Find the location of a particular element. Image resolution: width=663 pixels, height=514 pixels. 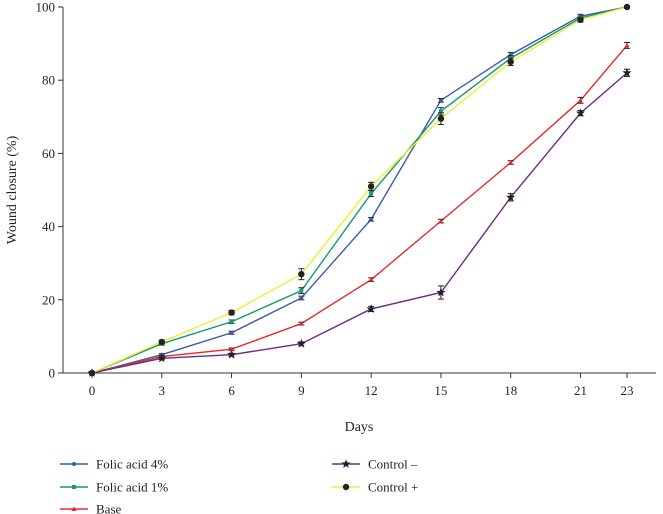

x-axis-title: Days is located at coordinates (359, 427).